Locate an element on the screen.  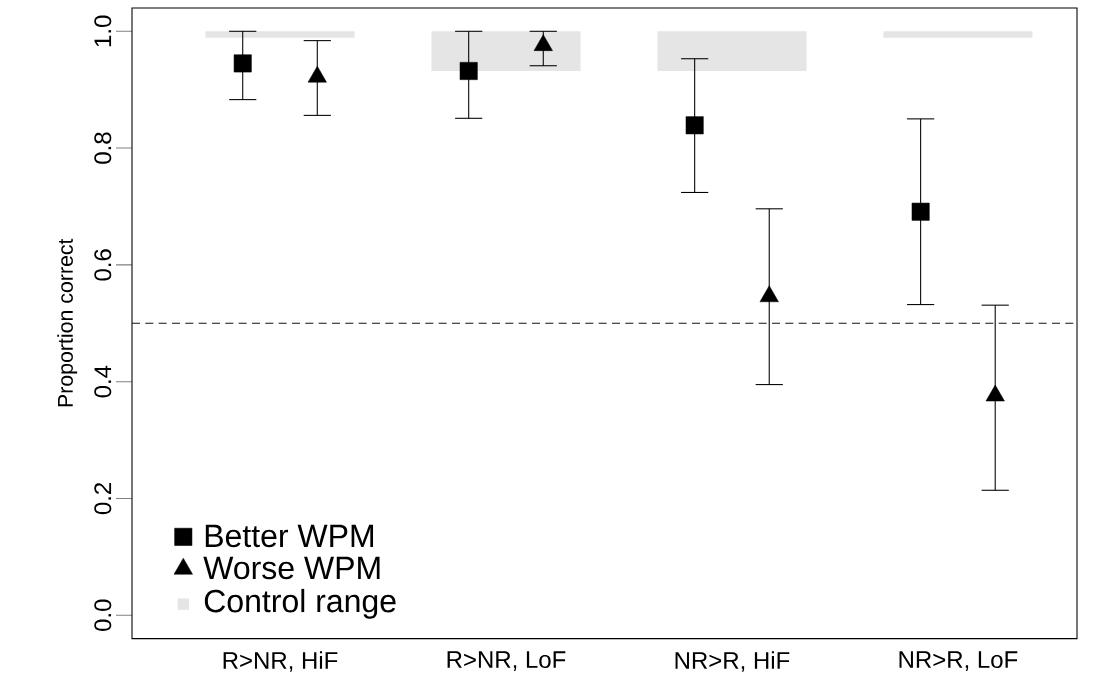
y-tick-label: 0.6 is located at coordinates (103, 265).